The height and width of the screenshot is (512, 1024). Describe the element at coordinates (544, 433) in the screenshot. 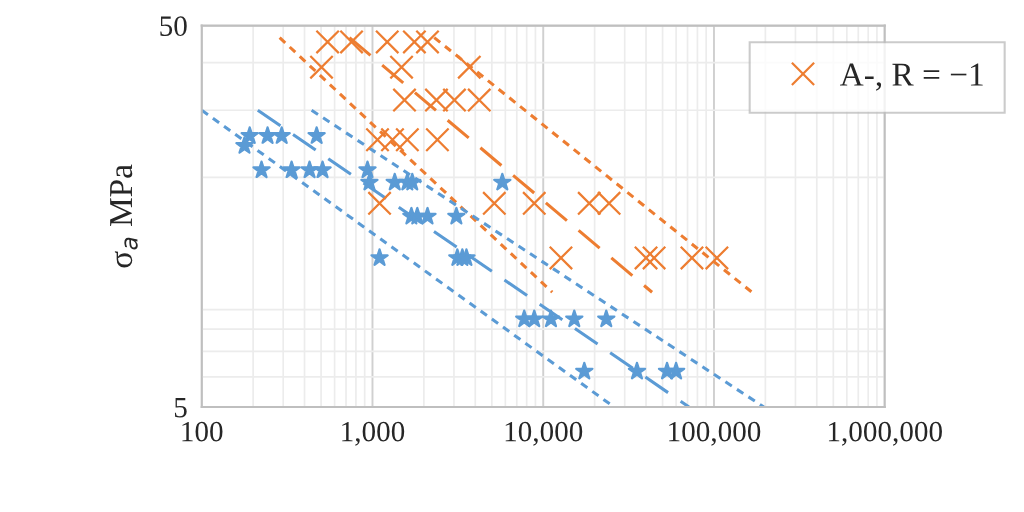

I see `x-tick-label: 10,000` at that location.